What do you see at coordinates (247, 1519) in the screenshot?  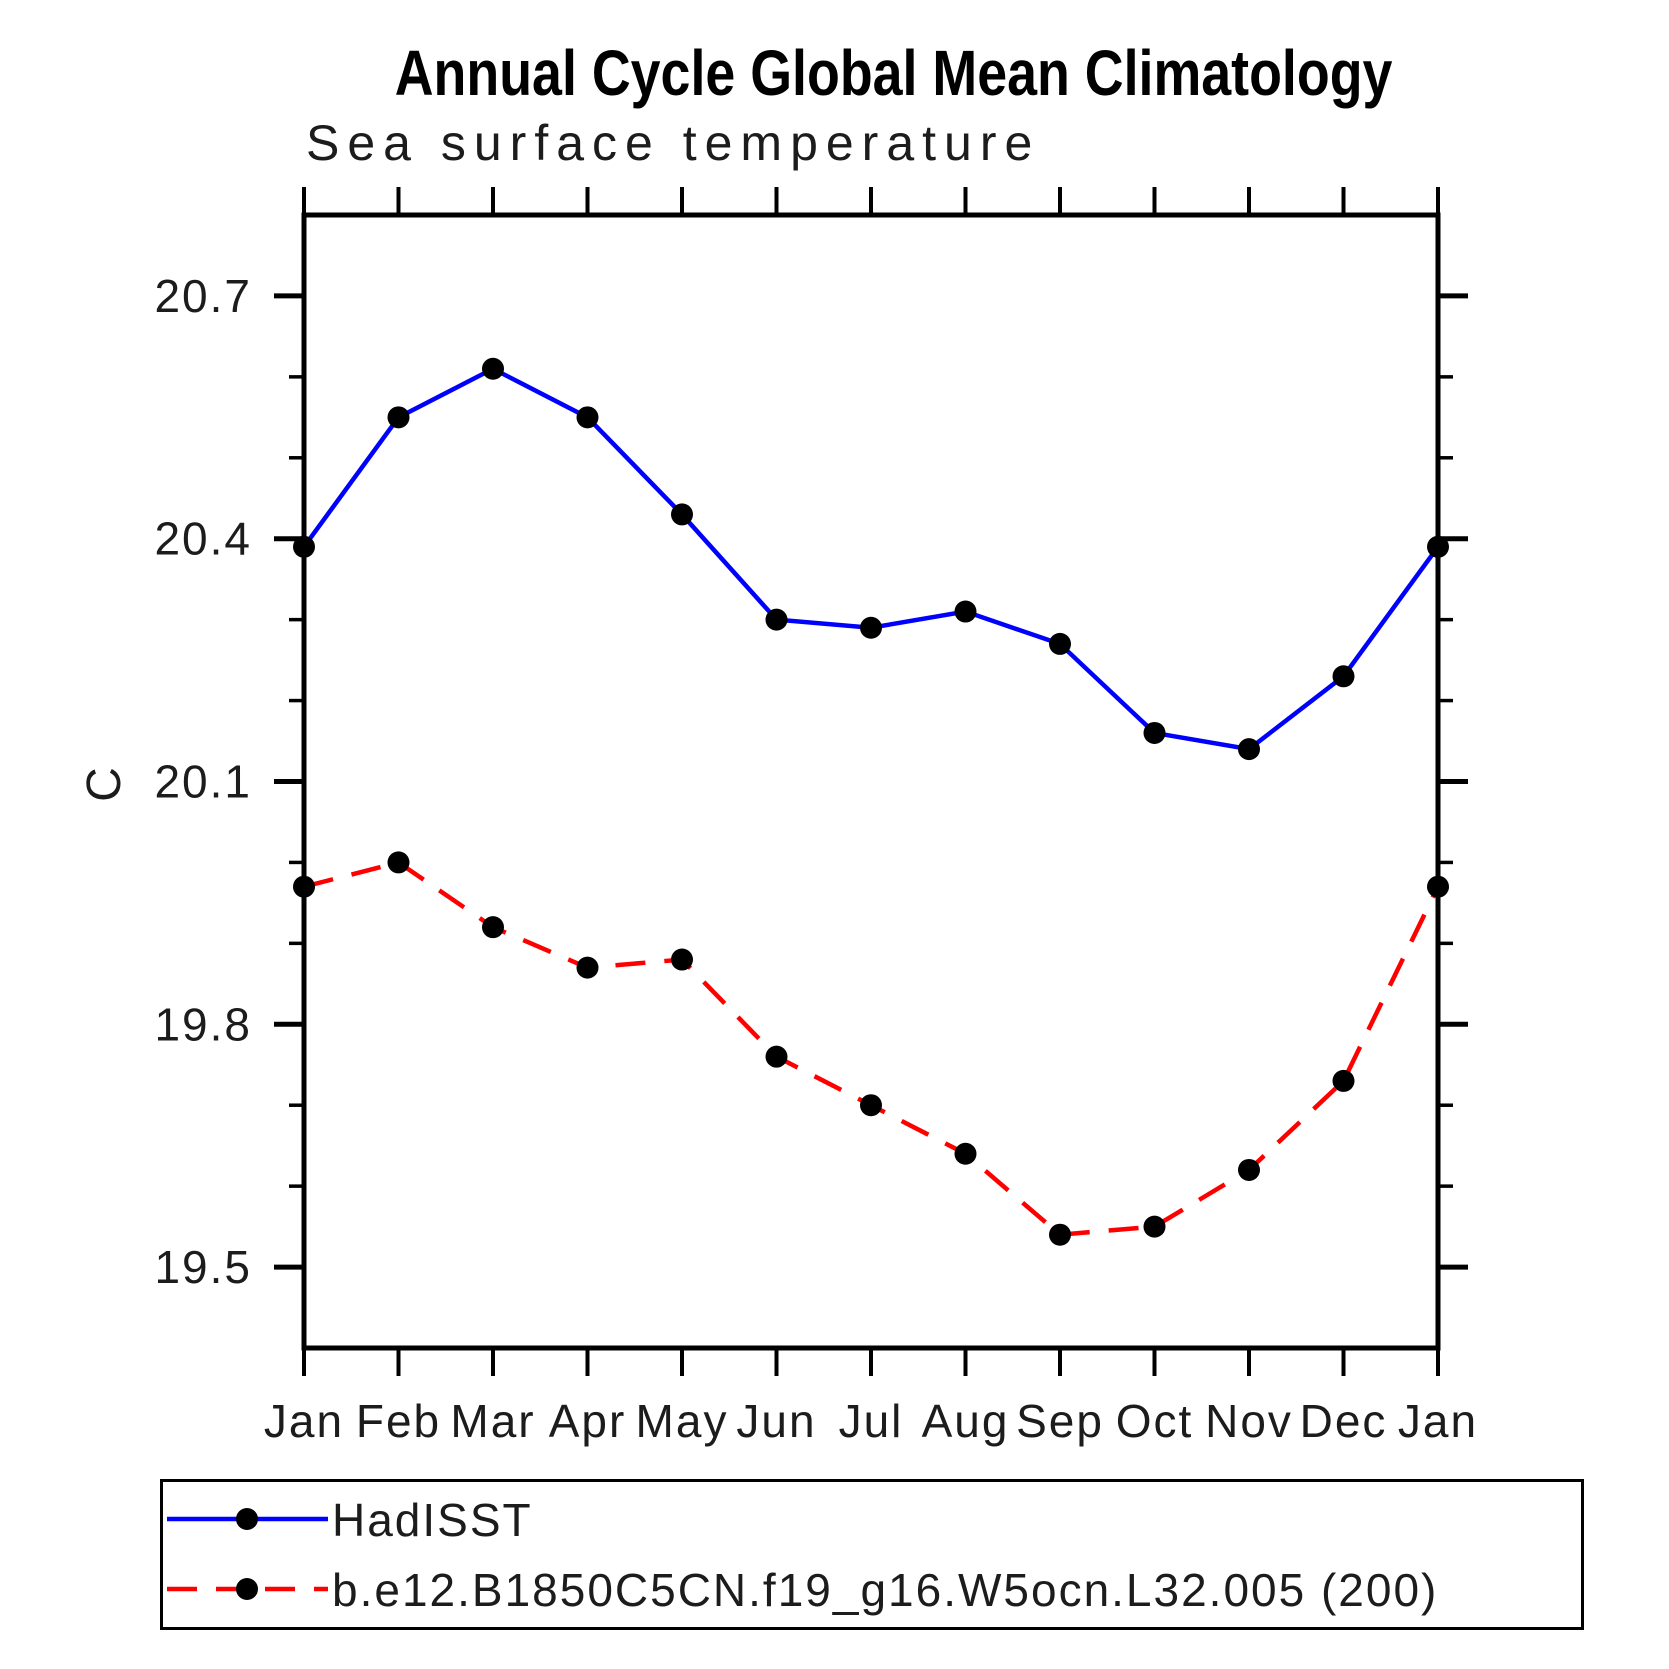 I see `legend-marker-hadisst` at bounding box center [247, 1519].